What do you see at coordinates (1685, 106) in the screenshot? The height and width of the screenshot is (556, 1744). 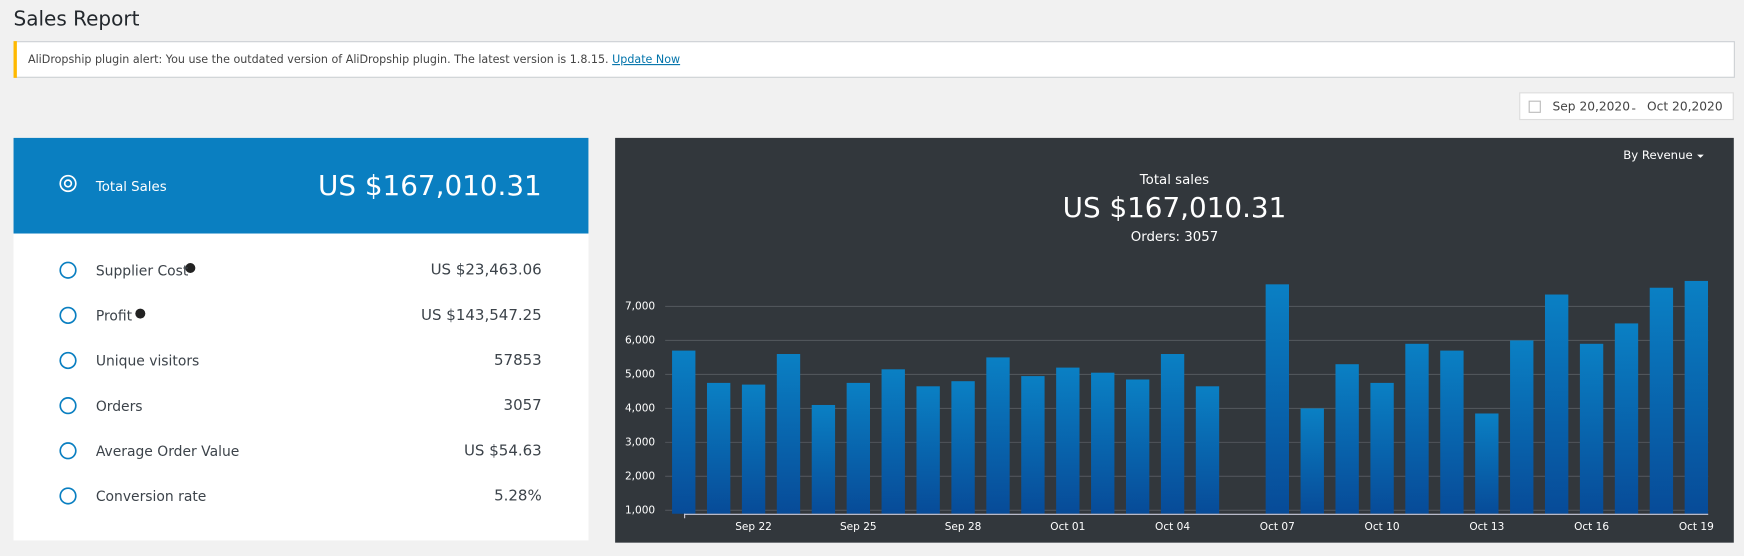 I see `date-to: Oct 20,2020` at bounding box center [1685, 106].